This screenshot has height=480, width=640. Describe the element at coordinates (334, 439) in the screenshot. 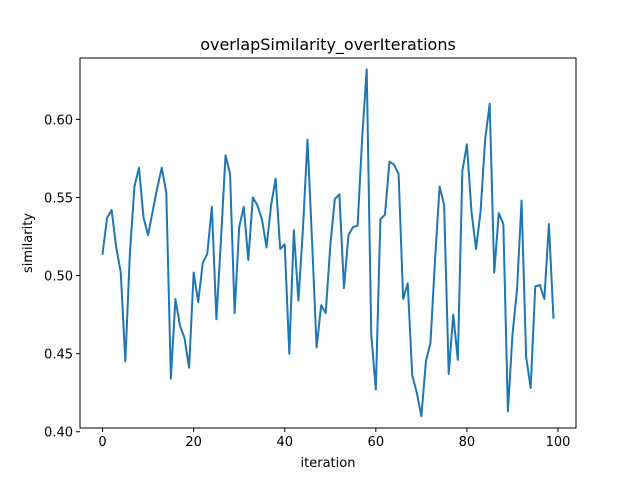

I see `x-axis: 0 20 40 60 80 100` at that location.